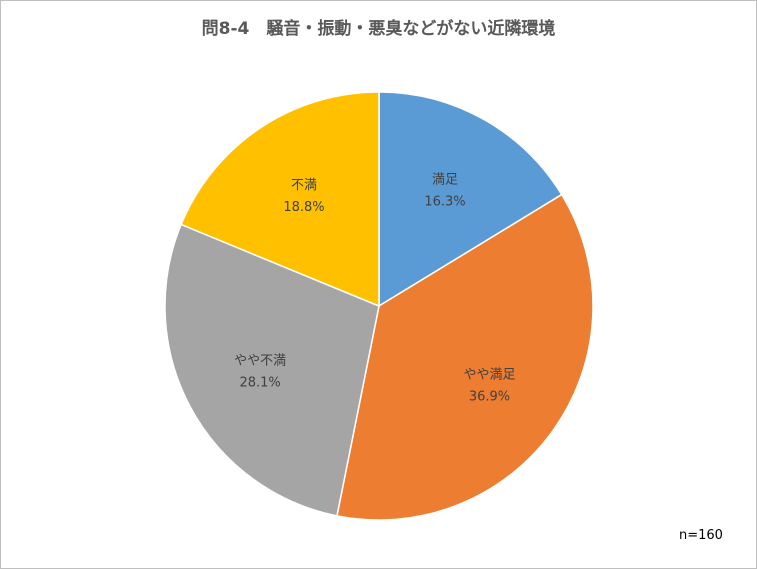  I want to click on slice-category-label-yaya-fuman: やや不満, so click(260, 361).